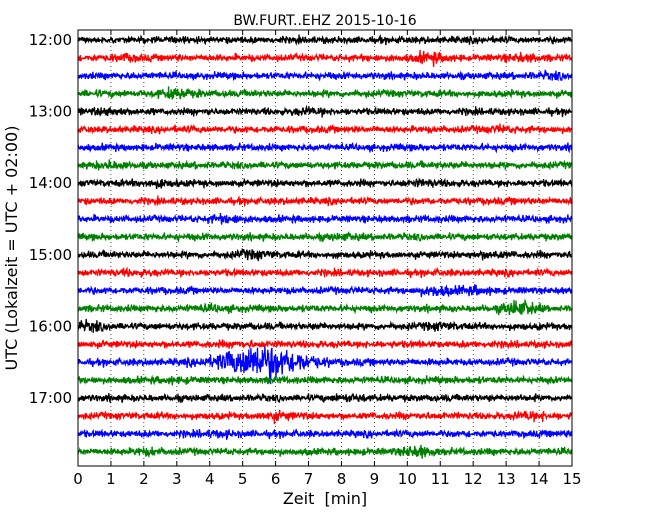 This screenshot has width=650, height=520. I want to click on x-tick-label: 6, so click(276, 479).